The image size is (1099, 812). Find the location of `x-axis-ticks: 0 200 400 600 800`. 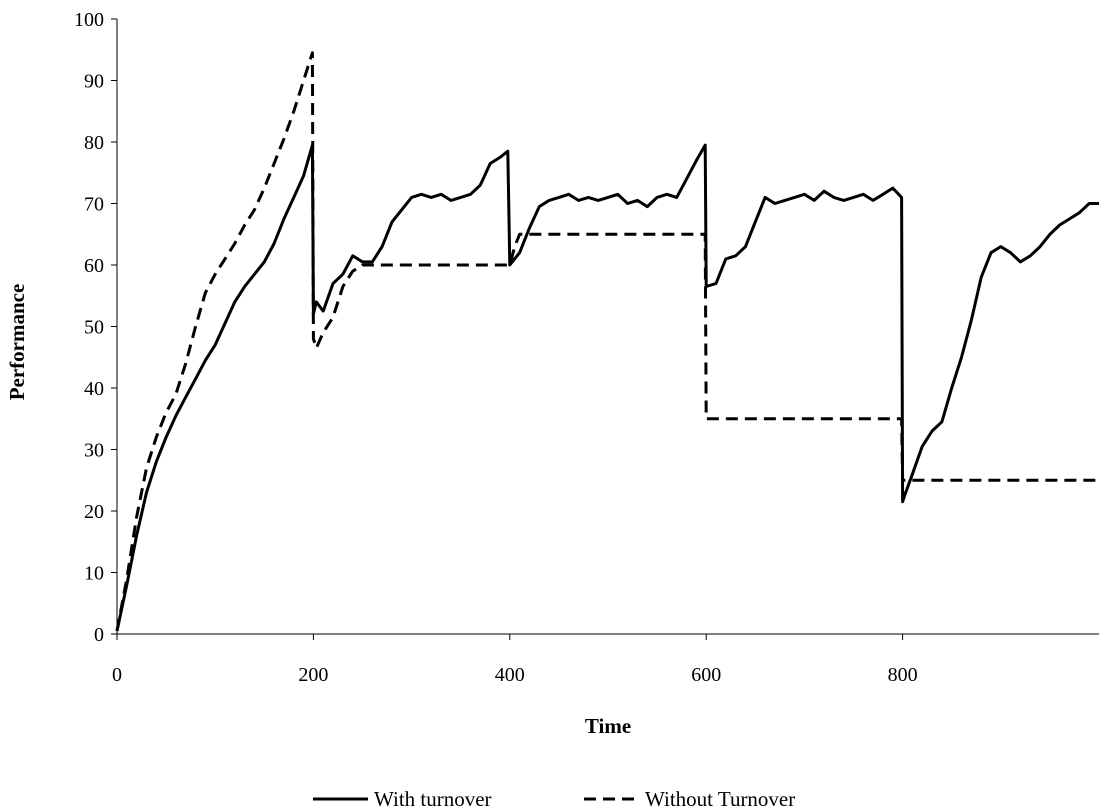

x-axis-ticks: 0 200 400 600 800 is located at coordinates (515, 660).